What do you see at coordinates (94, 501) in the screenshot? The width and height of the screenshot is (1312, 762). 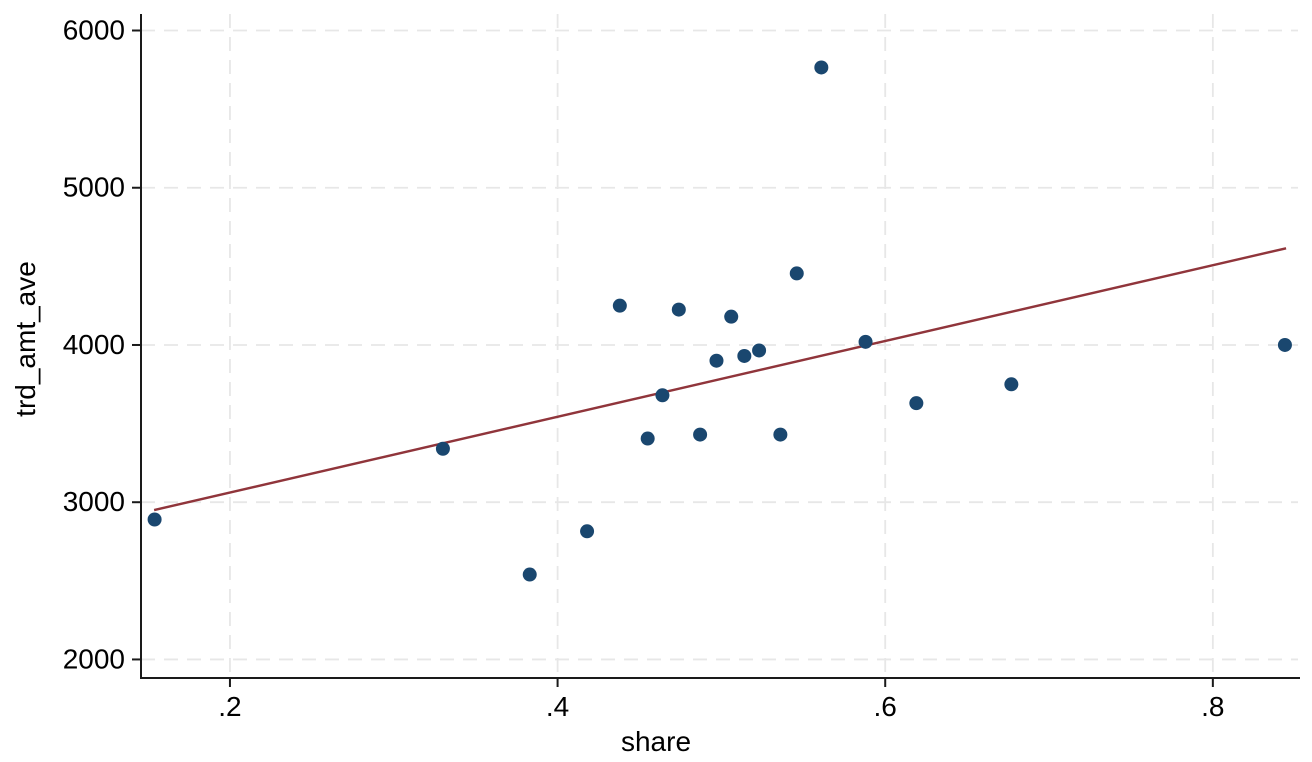 I see `y-tick-label: 3000` at bounding box center [94, 501].